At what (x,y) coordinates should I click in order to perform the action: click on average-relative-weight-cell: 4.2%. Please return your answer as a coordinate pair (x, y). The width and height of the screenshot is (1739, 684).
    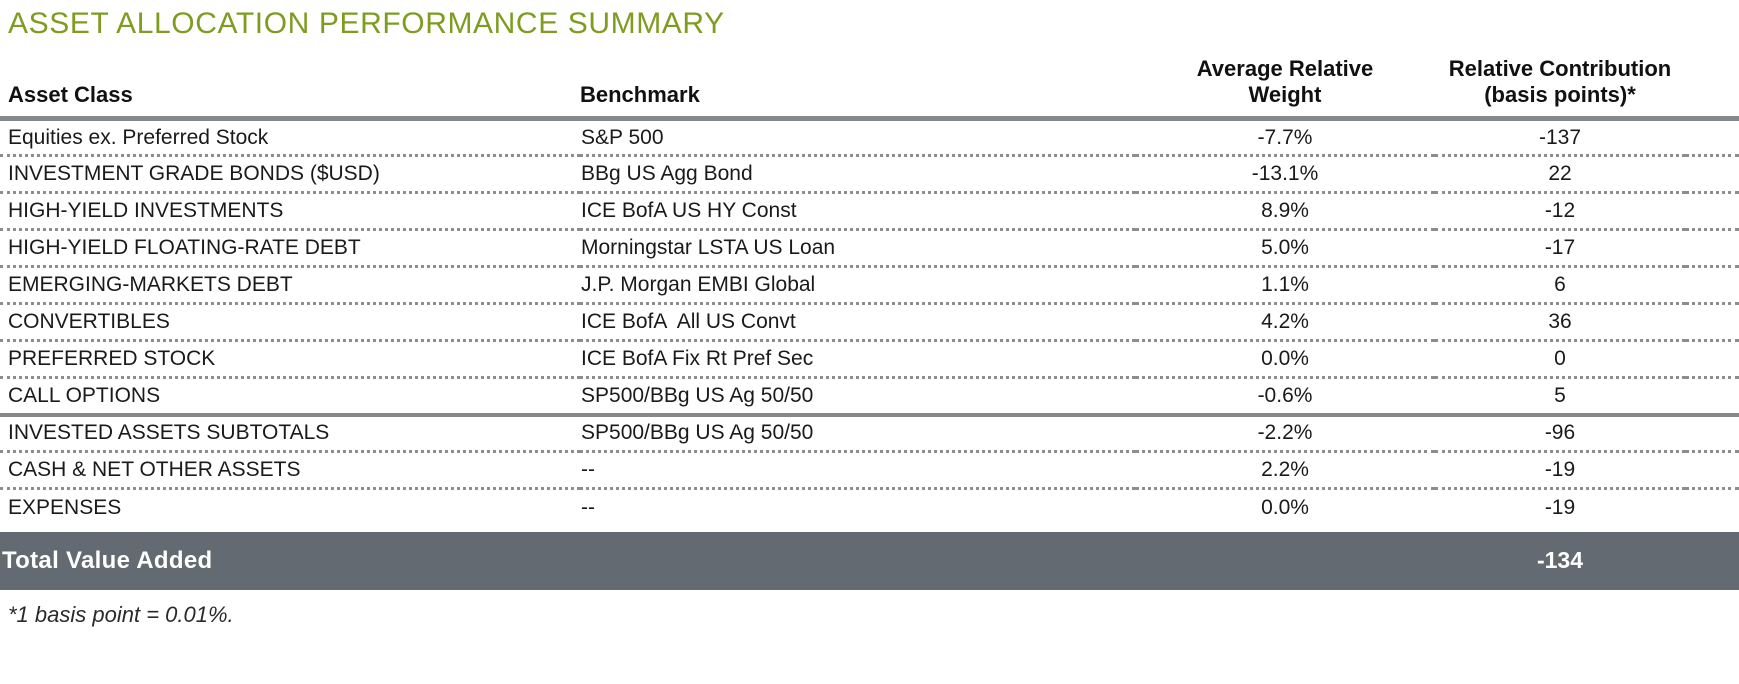
    Looking at the image, I should click on (1285, 321).